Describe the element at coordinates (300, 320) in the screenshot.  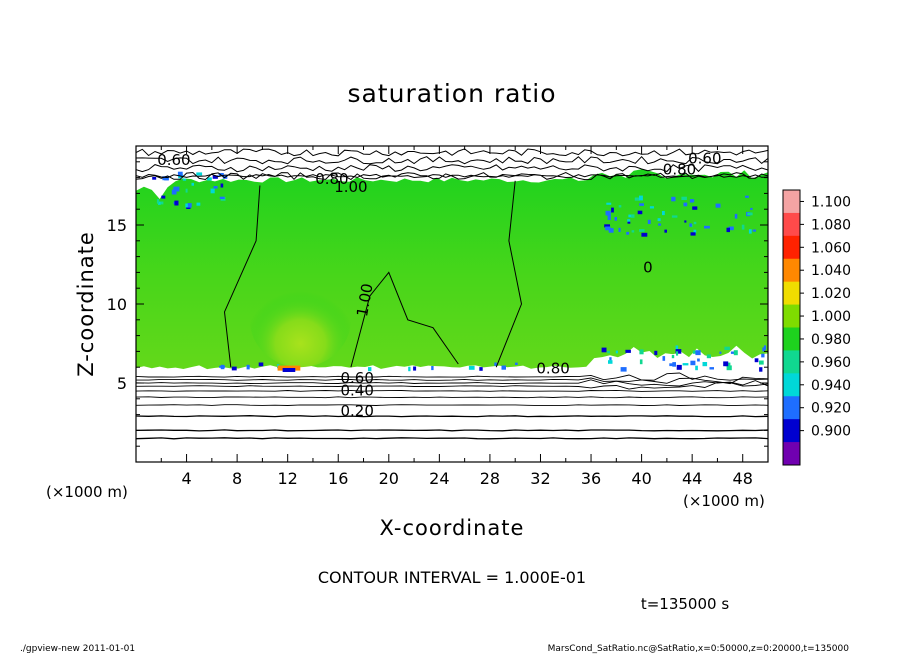
I see `warm-core` at that location.